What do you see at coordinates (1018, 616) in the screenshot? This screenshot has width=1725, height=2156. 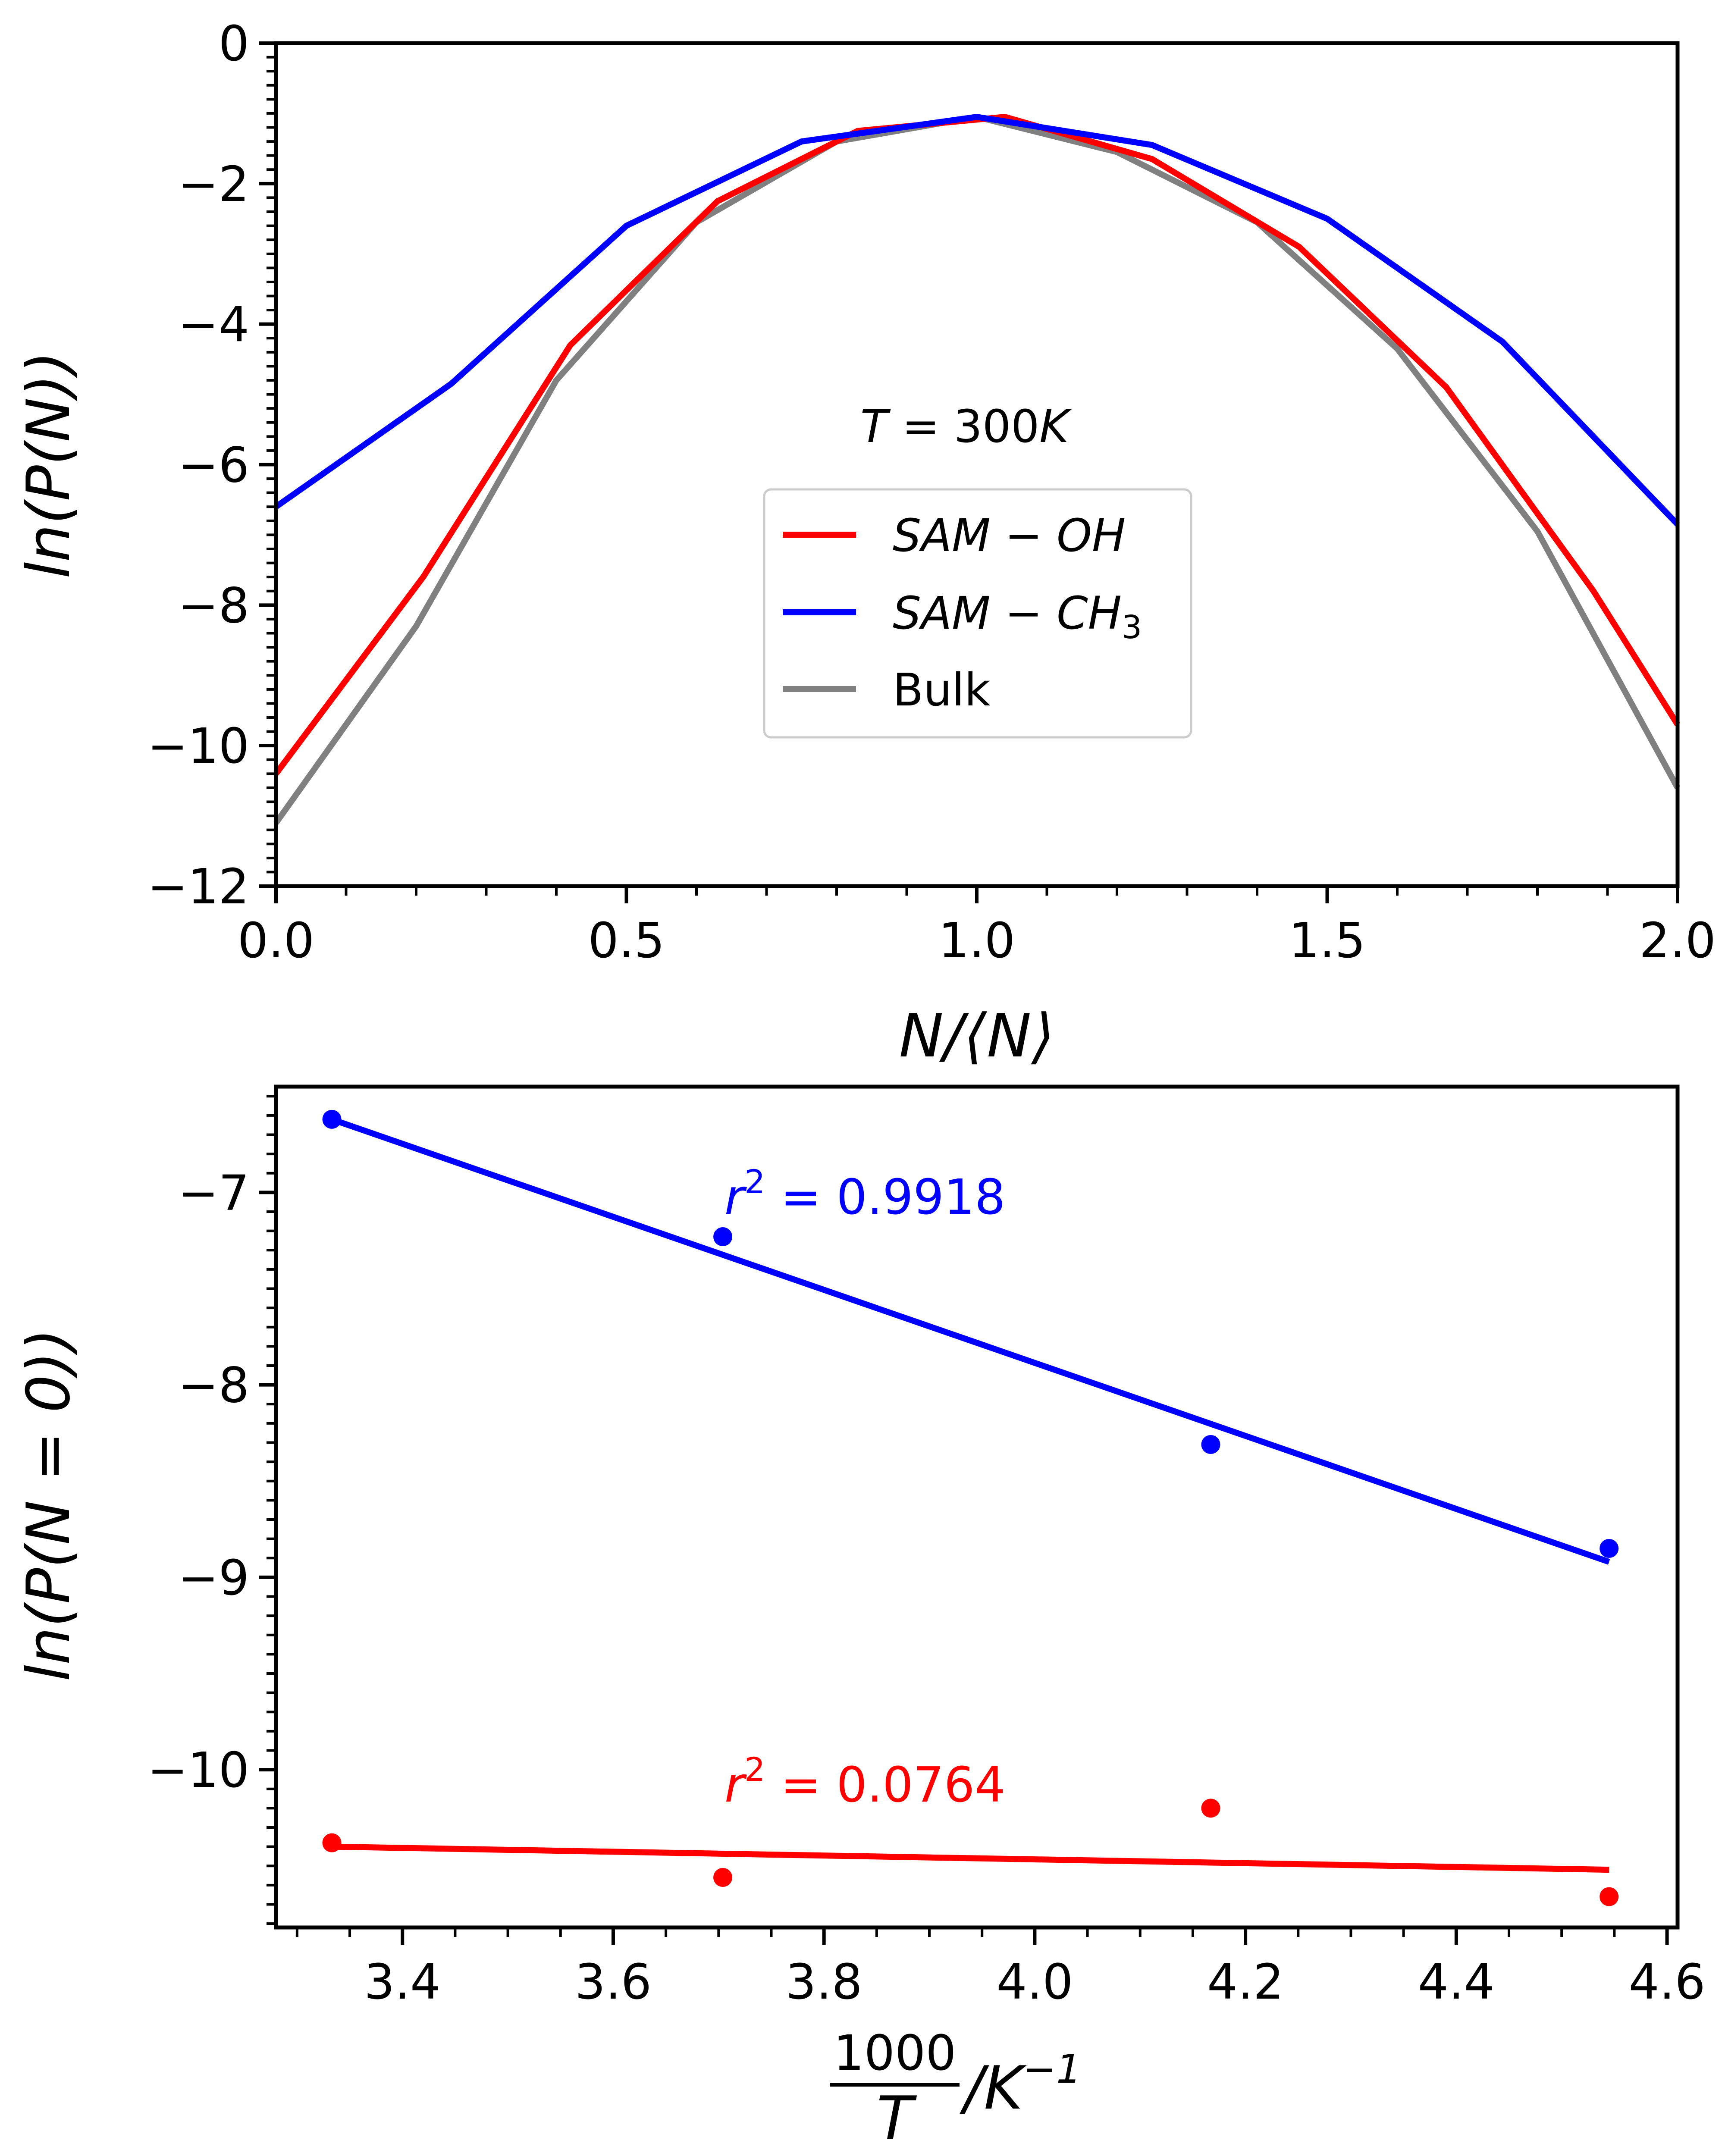 I see `legend-label-sam-ch3: SAM − CH3` at bounding box center [1018, 616].